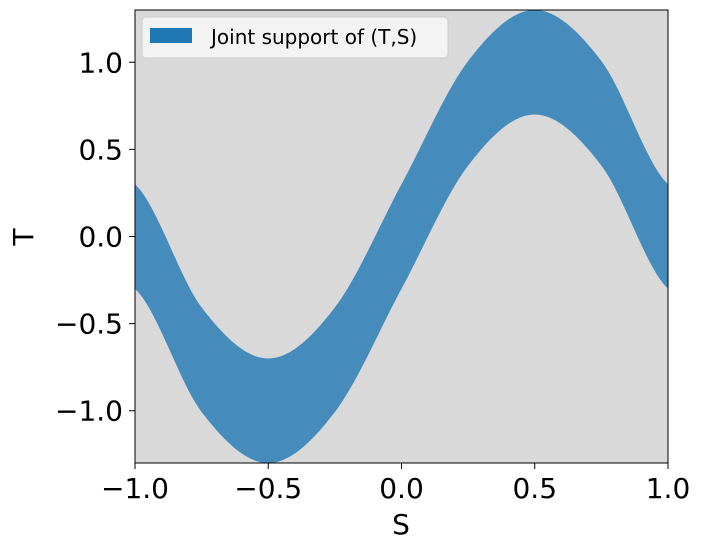 Image resolution: width=701 pixels, height=551 pixels. I want to click on legend-box, so click(295, 37).